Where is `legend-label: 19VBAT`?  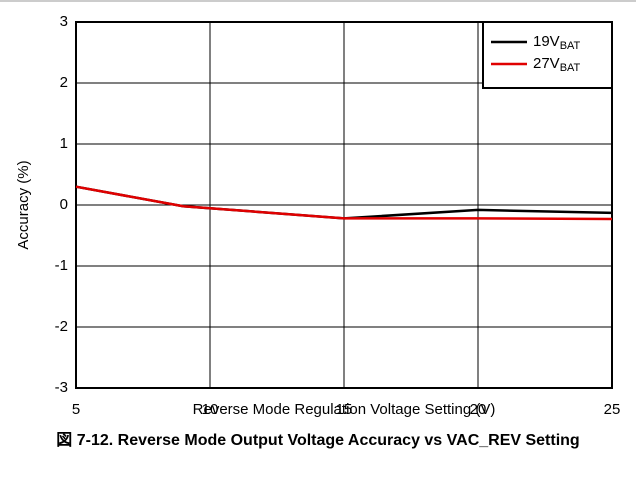
legend-label: 19VBAT is located at coordinates (557, 42).